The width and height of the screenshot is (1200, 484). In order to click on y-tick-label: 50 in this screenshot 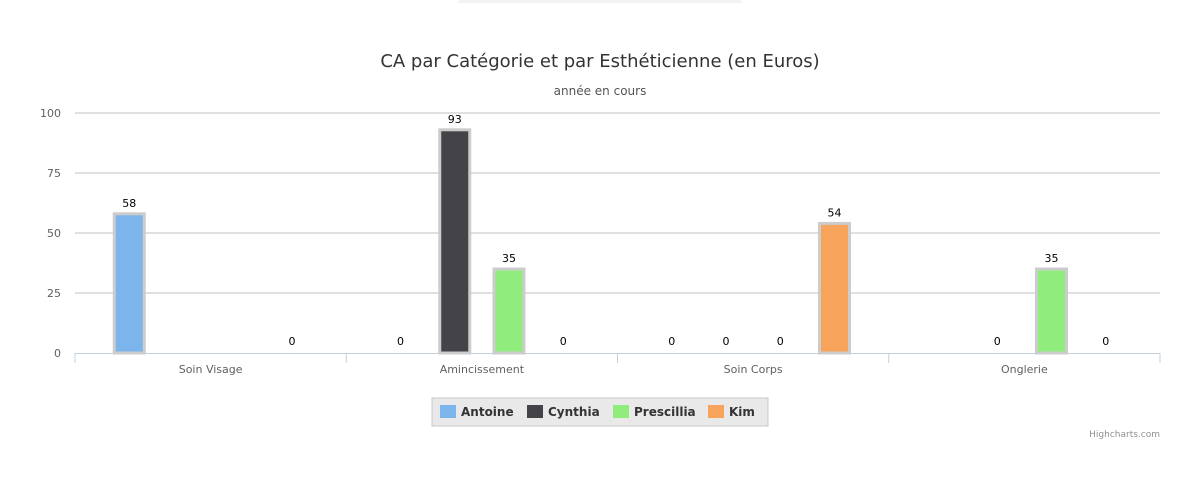, I will do `click(54, 233)`.